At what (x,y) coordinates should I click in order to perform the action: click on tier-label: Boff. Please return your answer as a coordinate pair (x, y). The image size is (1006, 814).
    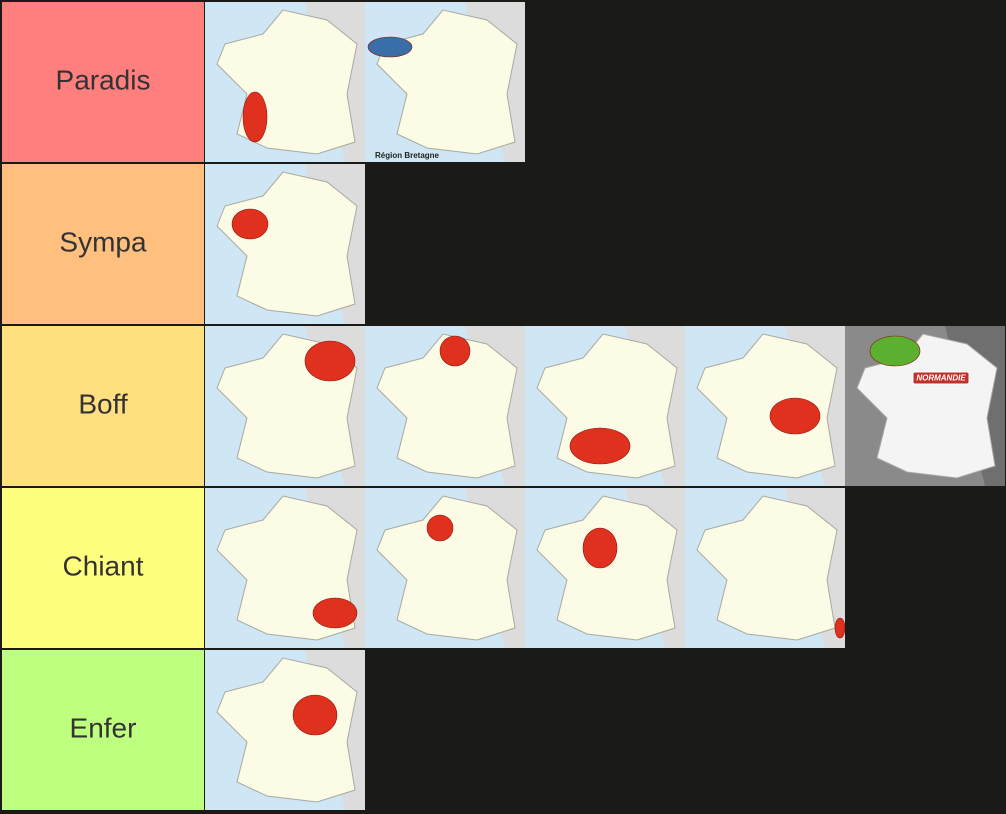
    Looking at the image, I should click on (103, 403).